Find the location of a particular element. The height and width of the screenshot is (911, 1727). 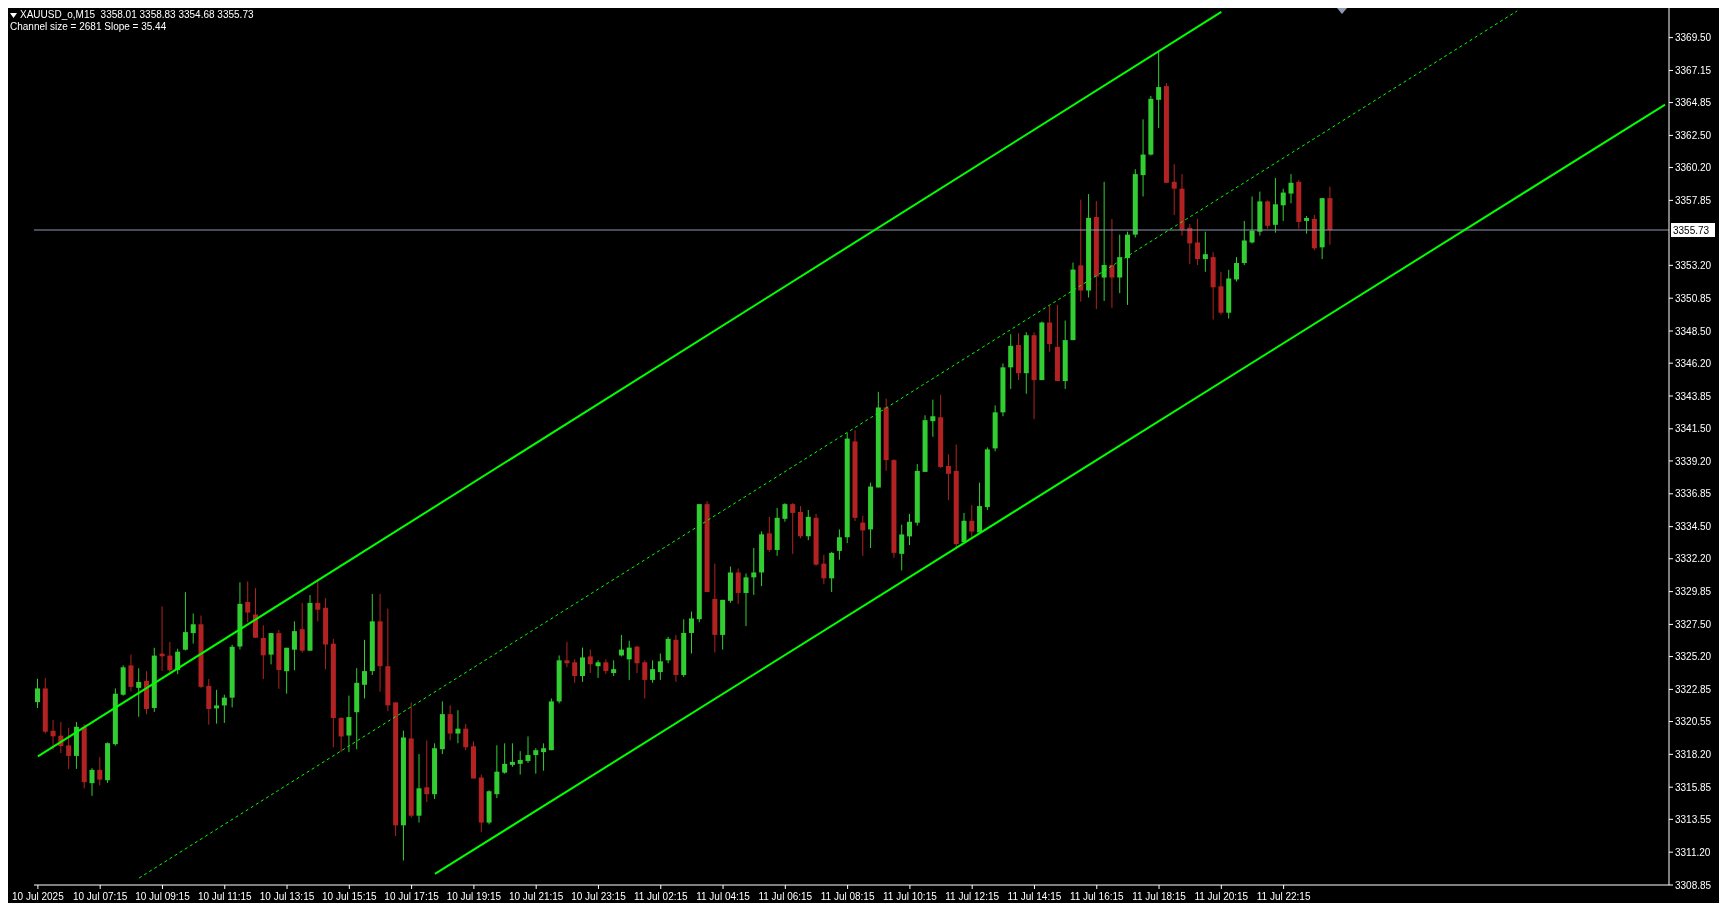

y-tick-label: 3329.85 is located at coordinates (1693, 592).